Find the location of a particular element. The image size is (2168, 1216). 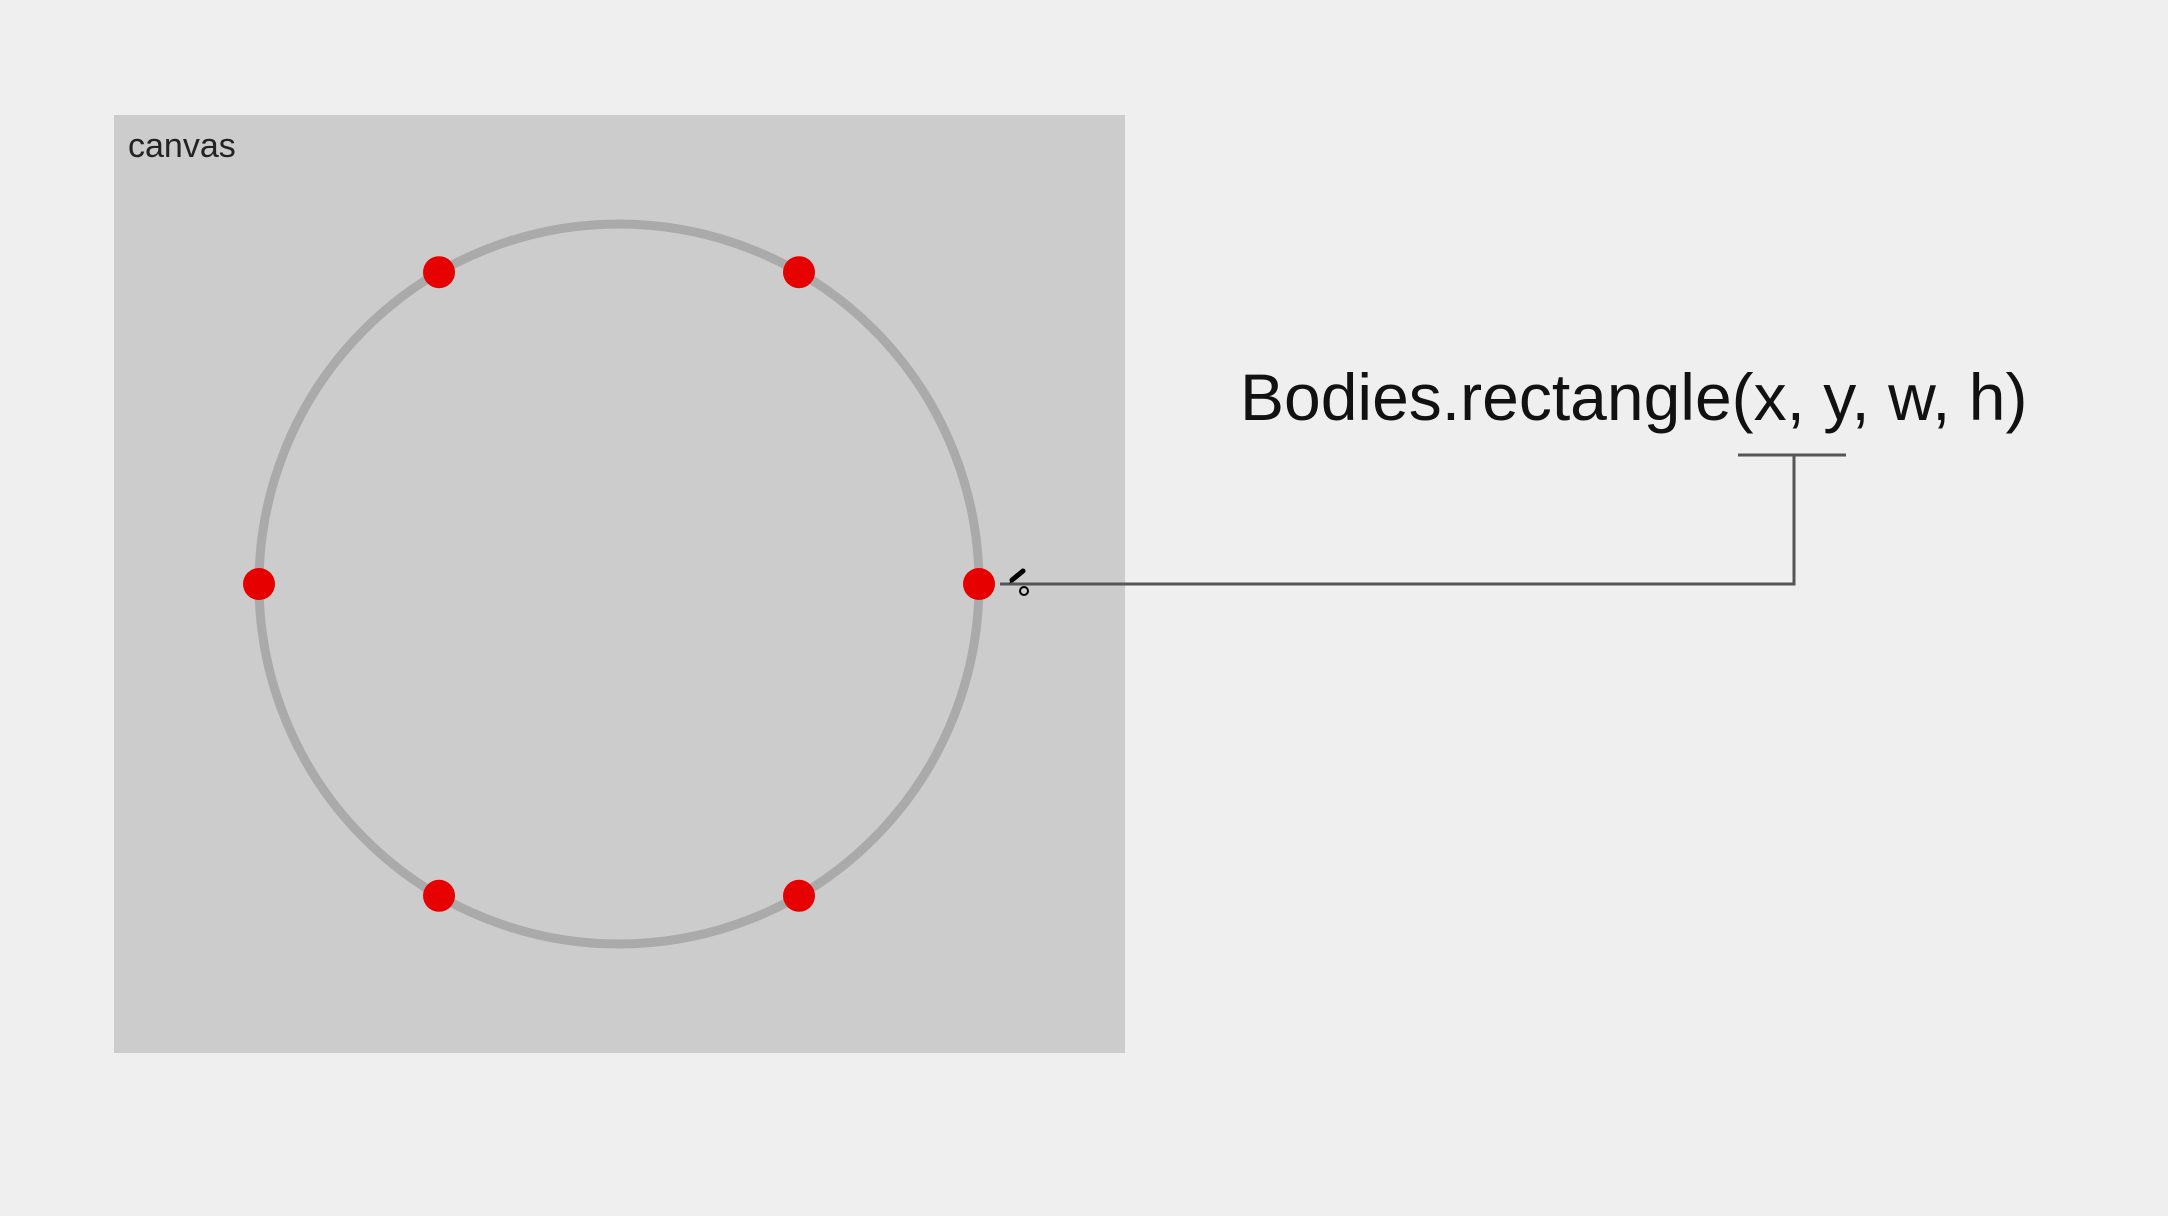

pen-cursor-icon is located at coordinates (1019, 582).